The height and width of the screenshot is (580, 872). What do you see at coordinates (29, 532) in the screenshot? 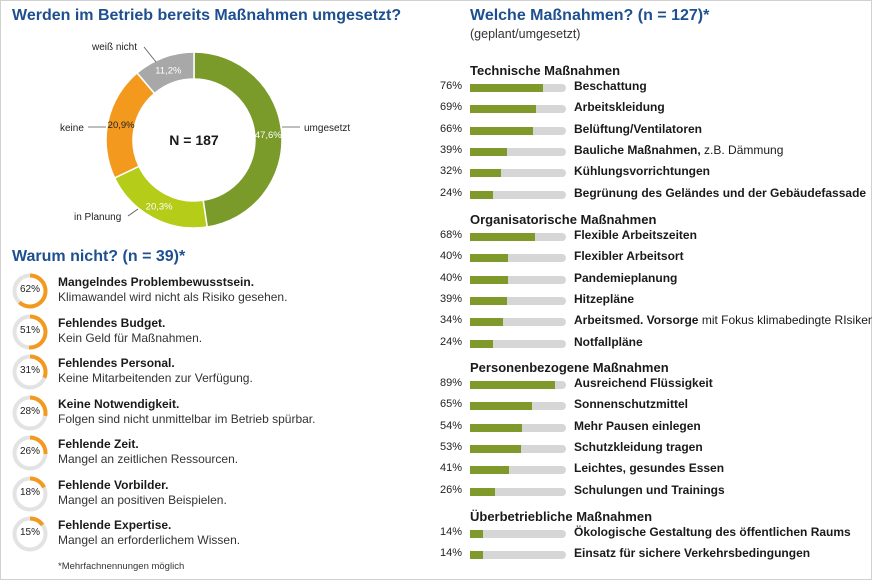
I see `reason-percent: 15%` at bounding box center [29, 532].